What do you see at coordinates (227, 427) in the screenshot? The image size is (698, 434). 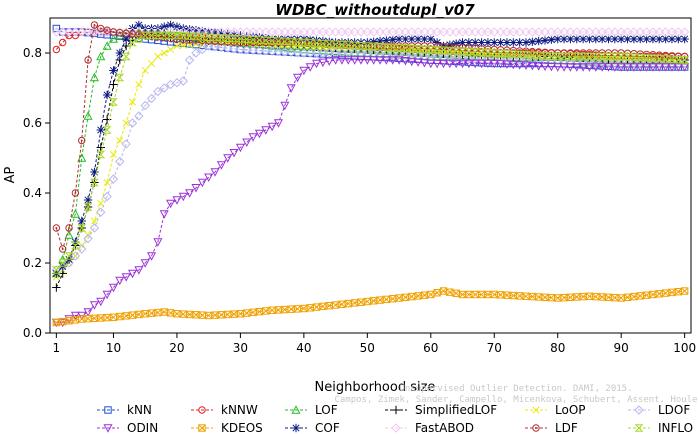 I see `legend-item-kdeos: KDEOS` at bounding box center [227, 427].